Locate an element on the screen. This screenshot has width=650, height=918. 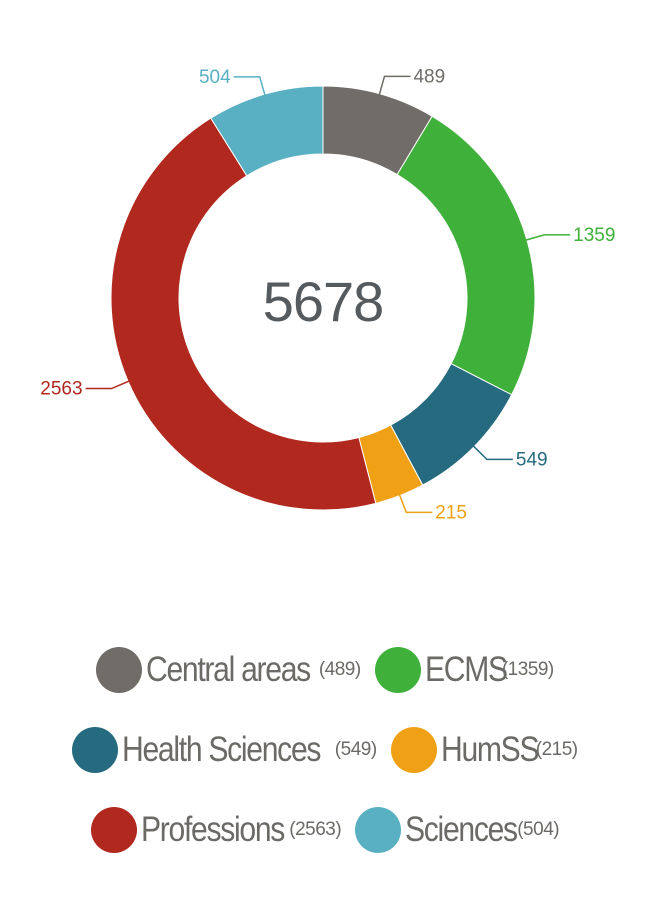
legend-row: Professions (2563) Sciences (504) is located at coordinates (325, 830).